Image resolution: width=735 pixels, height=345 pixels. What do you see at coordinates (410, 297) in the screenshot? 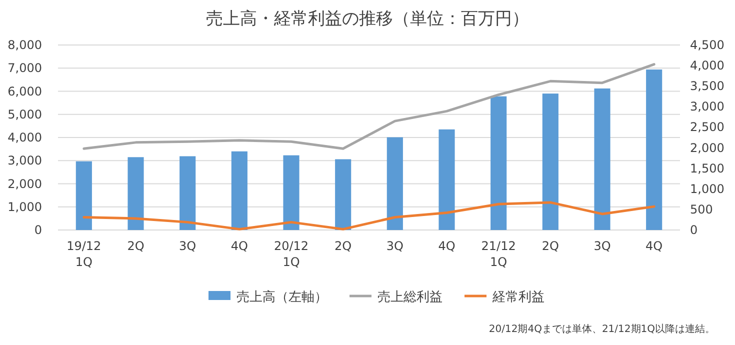
I see `legend-label: 売上総利益` at bounding box center [410, 297].